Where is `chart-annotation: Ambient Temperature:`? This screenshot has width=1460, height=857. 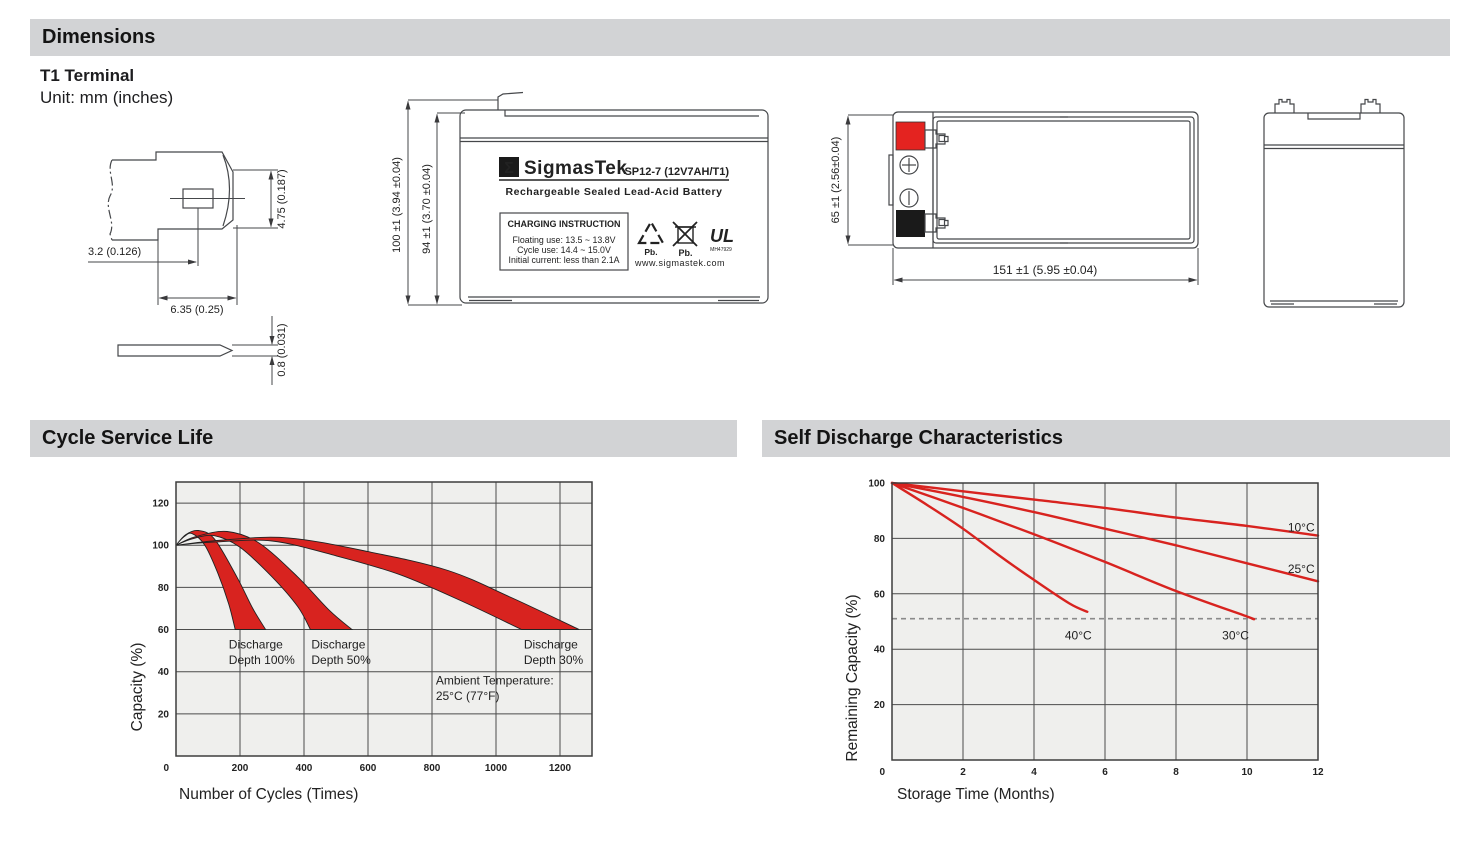 chart-annotation: Ambient Temperature: is located at coordinates (495, 680).